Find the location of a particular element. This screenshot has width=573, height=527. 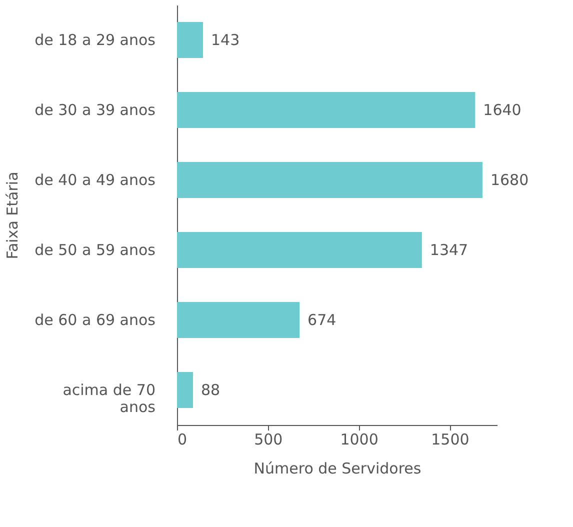

y-axis-title: Faixa Etária is located at coordinates (13, 216).